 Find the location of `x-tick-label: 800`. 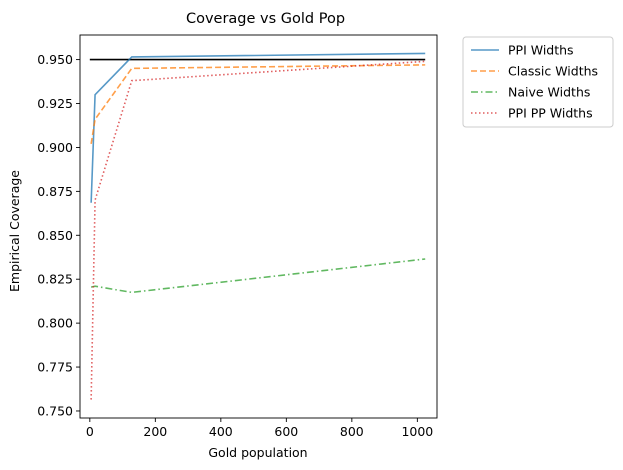

x-tick-label: 800 is located at coordinates (352, 431).